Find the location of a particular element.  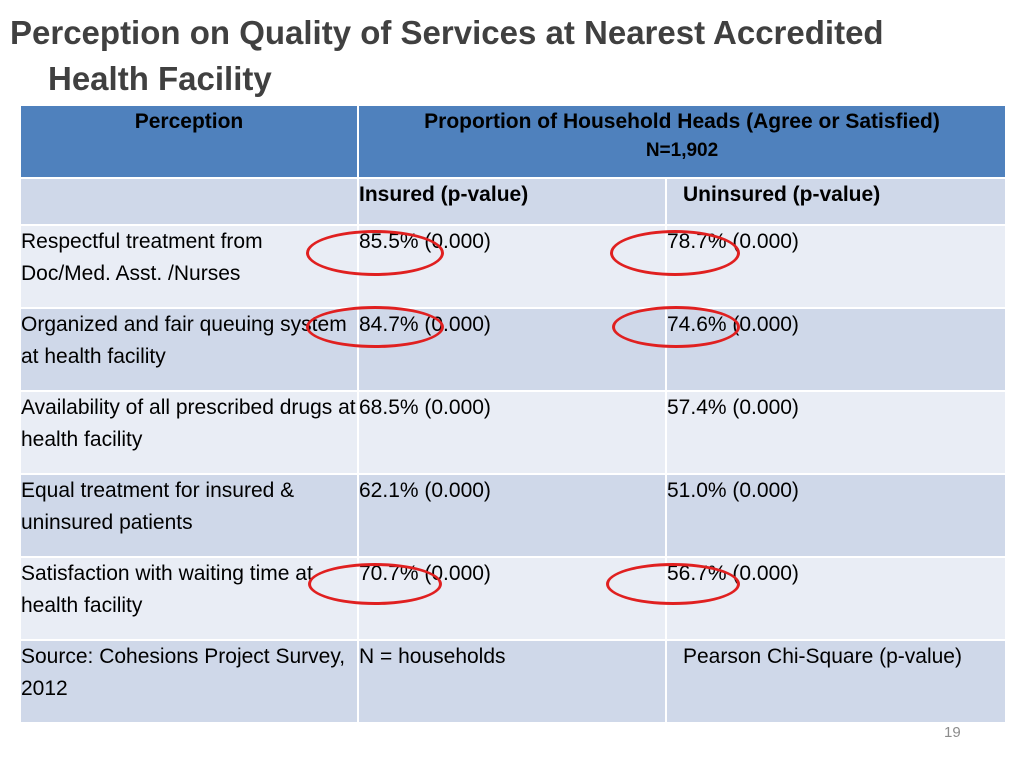

uninsured-cell: 78.7% (0.000) is located at coordinates (836, 266).